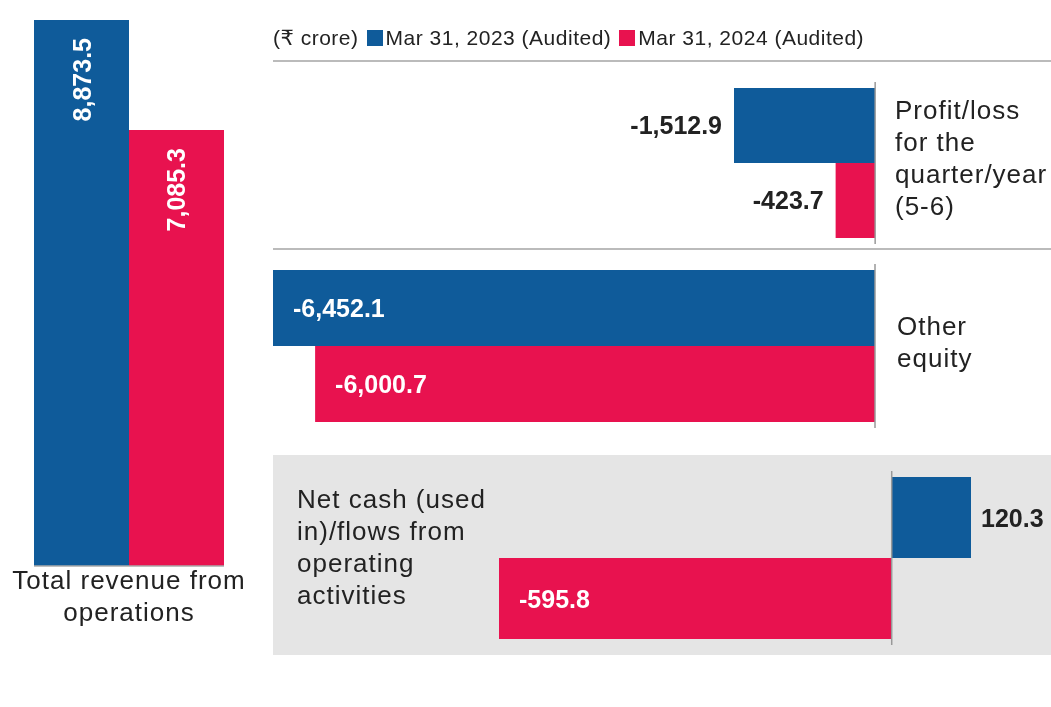 This screenshot has height=707, width=1051. I want to click on data-label: -1,512.9, so click(676, 125).